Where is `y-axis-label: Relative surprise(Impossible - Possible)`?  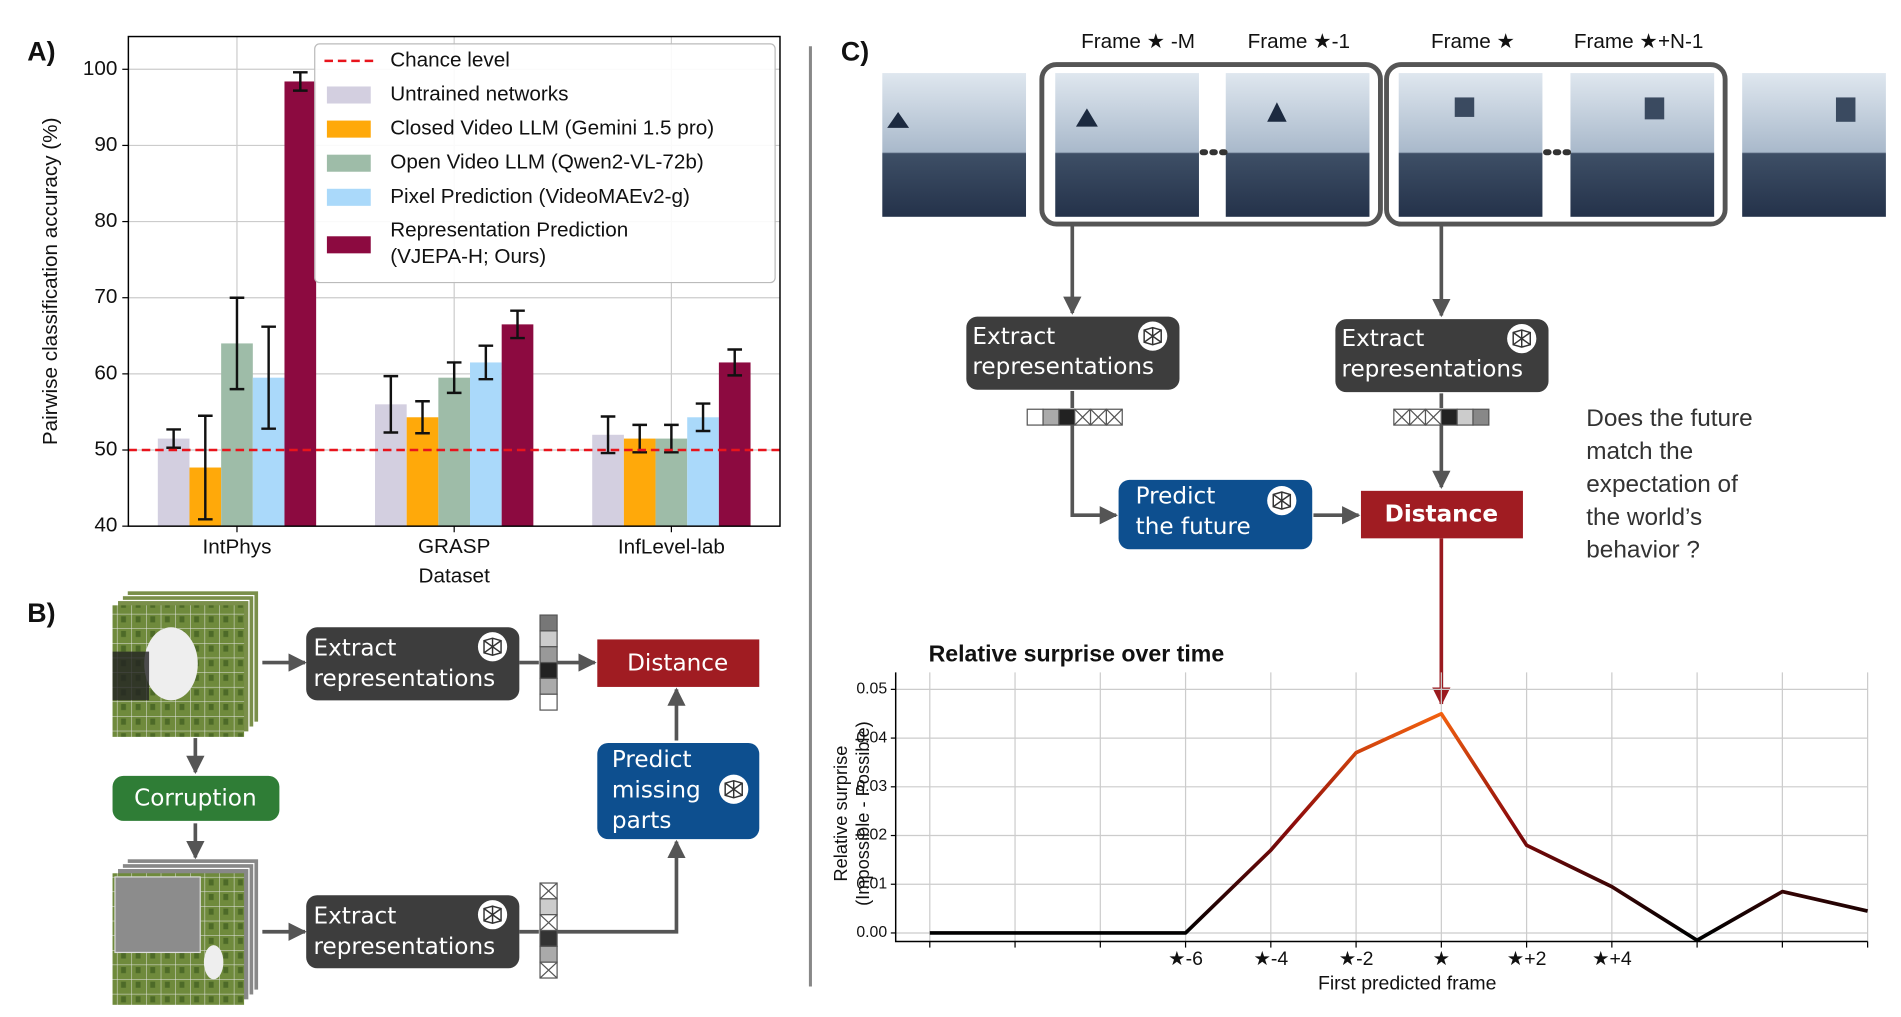 y-axis-label: Relative surprise(Impossible - Possible) is located at coordinates (851, 813).